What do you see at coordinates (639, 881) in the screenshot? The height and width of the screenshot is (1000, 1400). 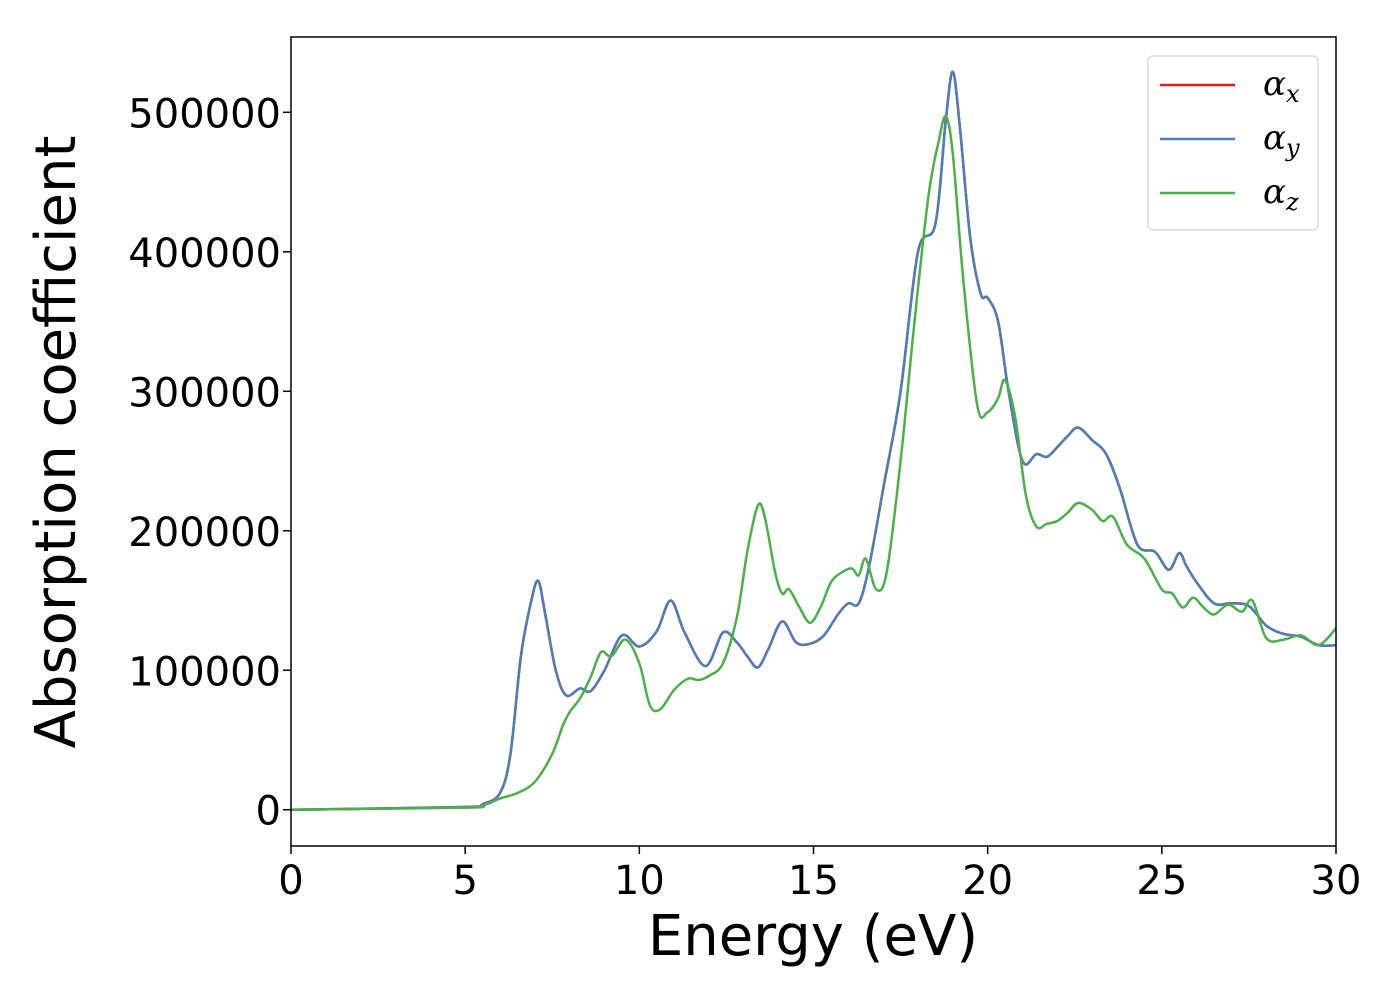 I see `x-tick-label: 10` at bounding box center [639, 881].